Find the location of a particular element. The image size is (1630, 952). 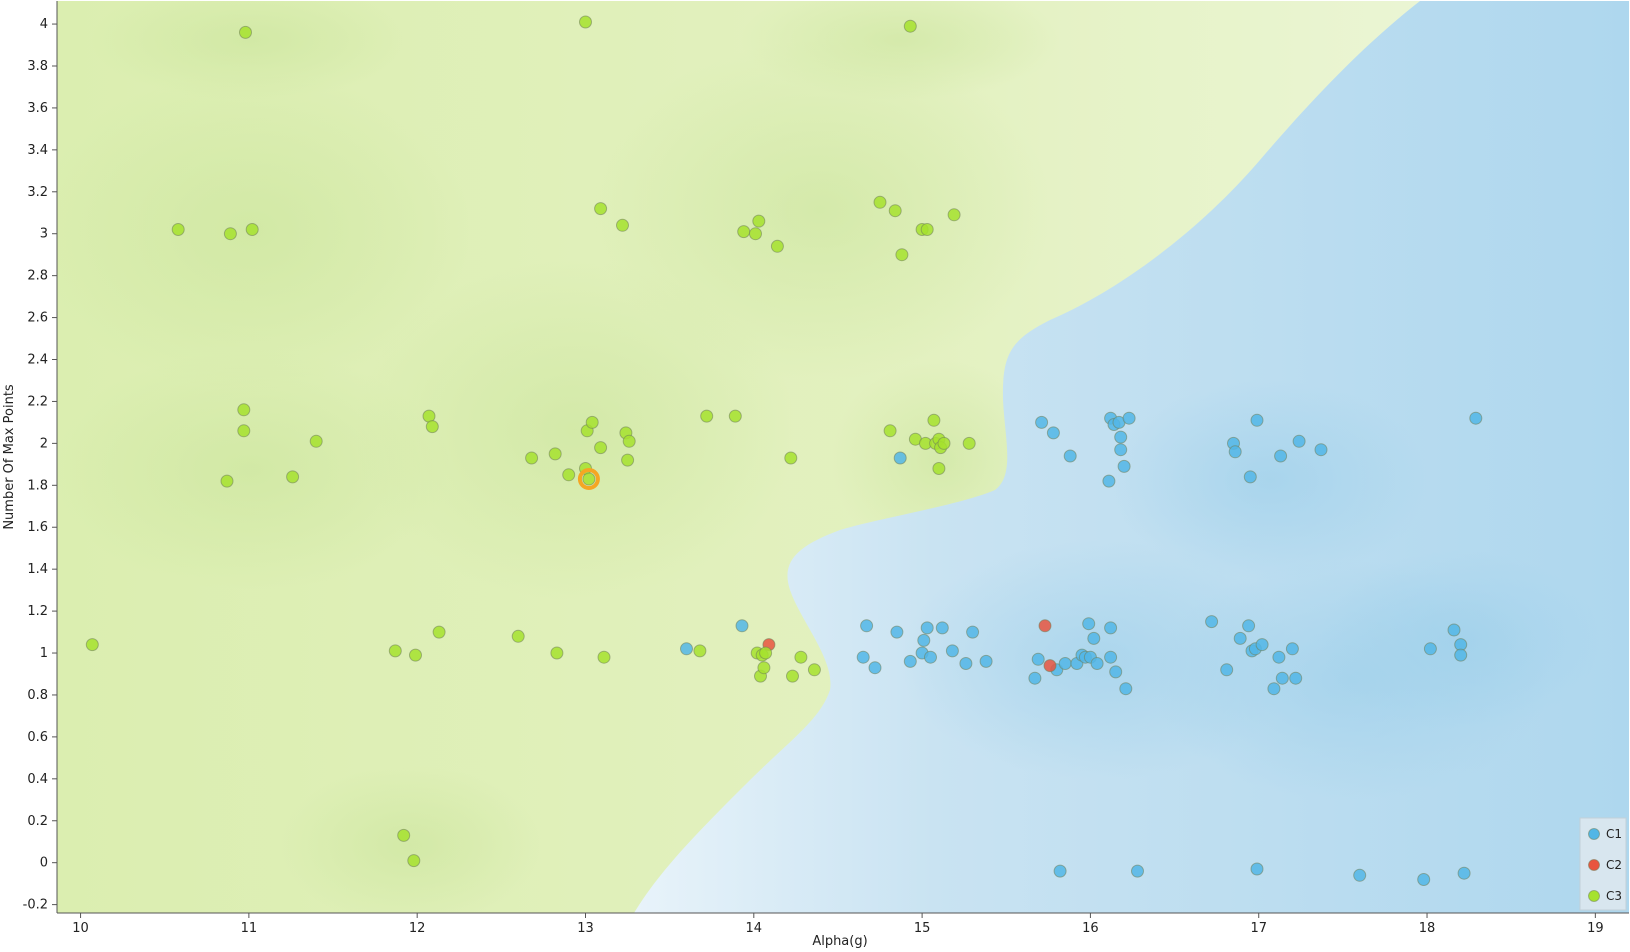

selected-point-highlight is located at coordinates (588, 479).